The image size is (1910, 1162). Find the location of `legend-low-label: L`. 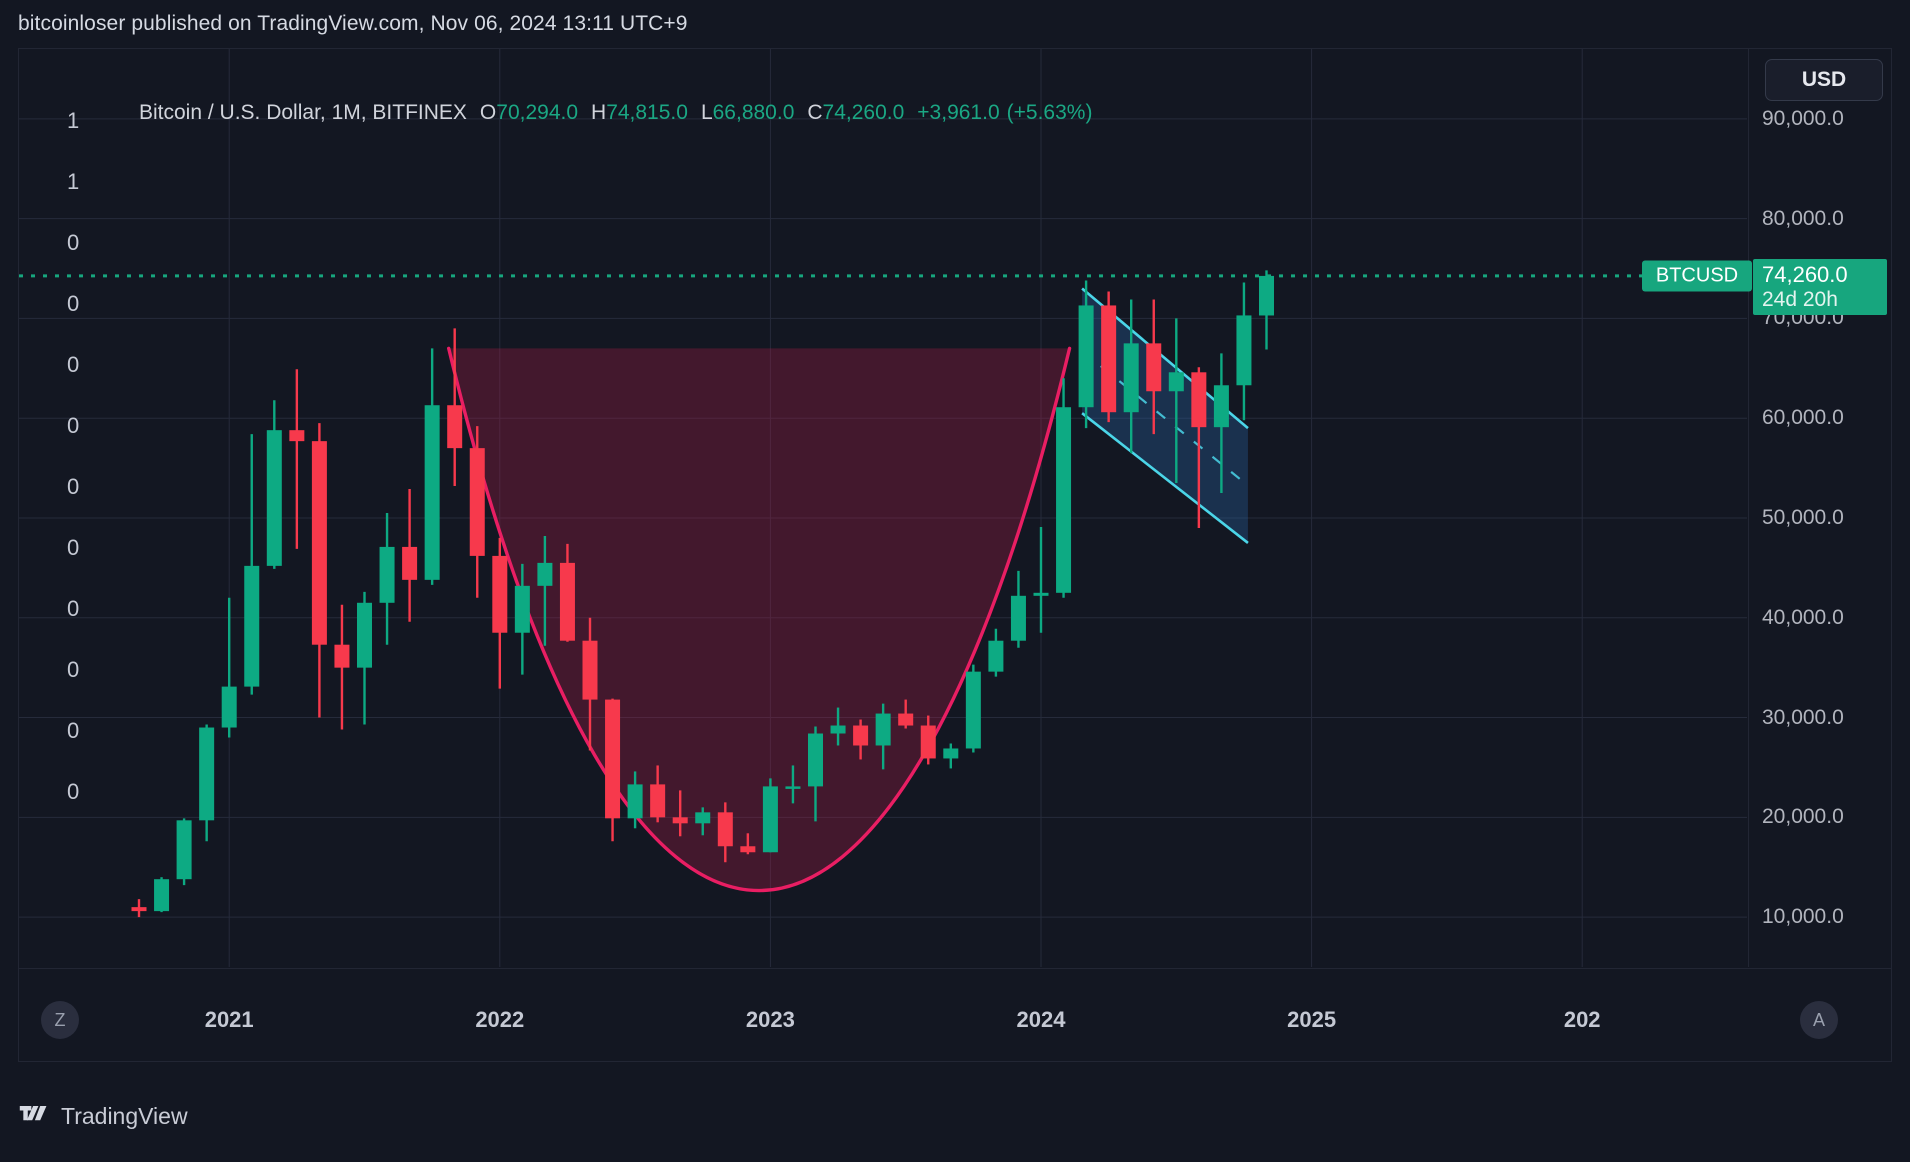

legend-low-label: L is located at coordinates (706, 112).